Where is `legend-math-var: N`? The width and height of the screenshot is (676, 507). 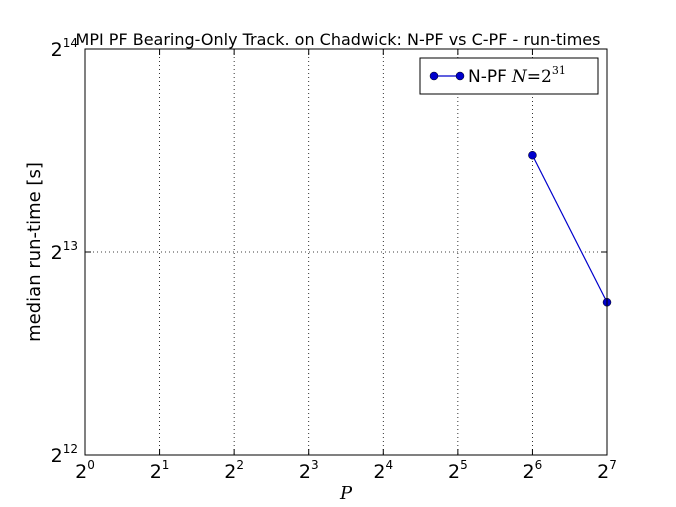 legend-math-var: N is located at coordinates (519, 77).